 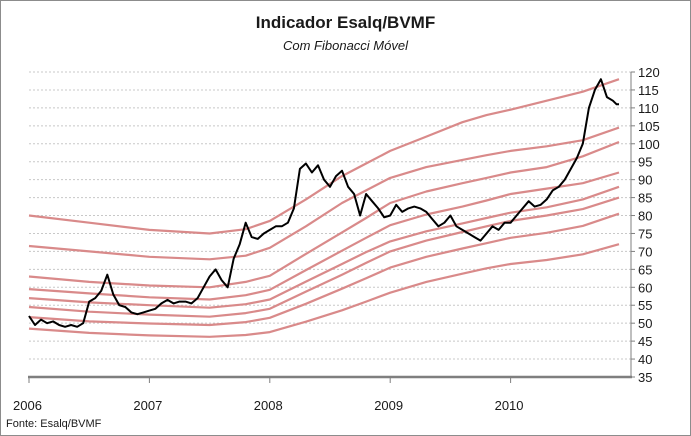 I want to click on x-tick-label: 2008, so click(x=268, y=405).